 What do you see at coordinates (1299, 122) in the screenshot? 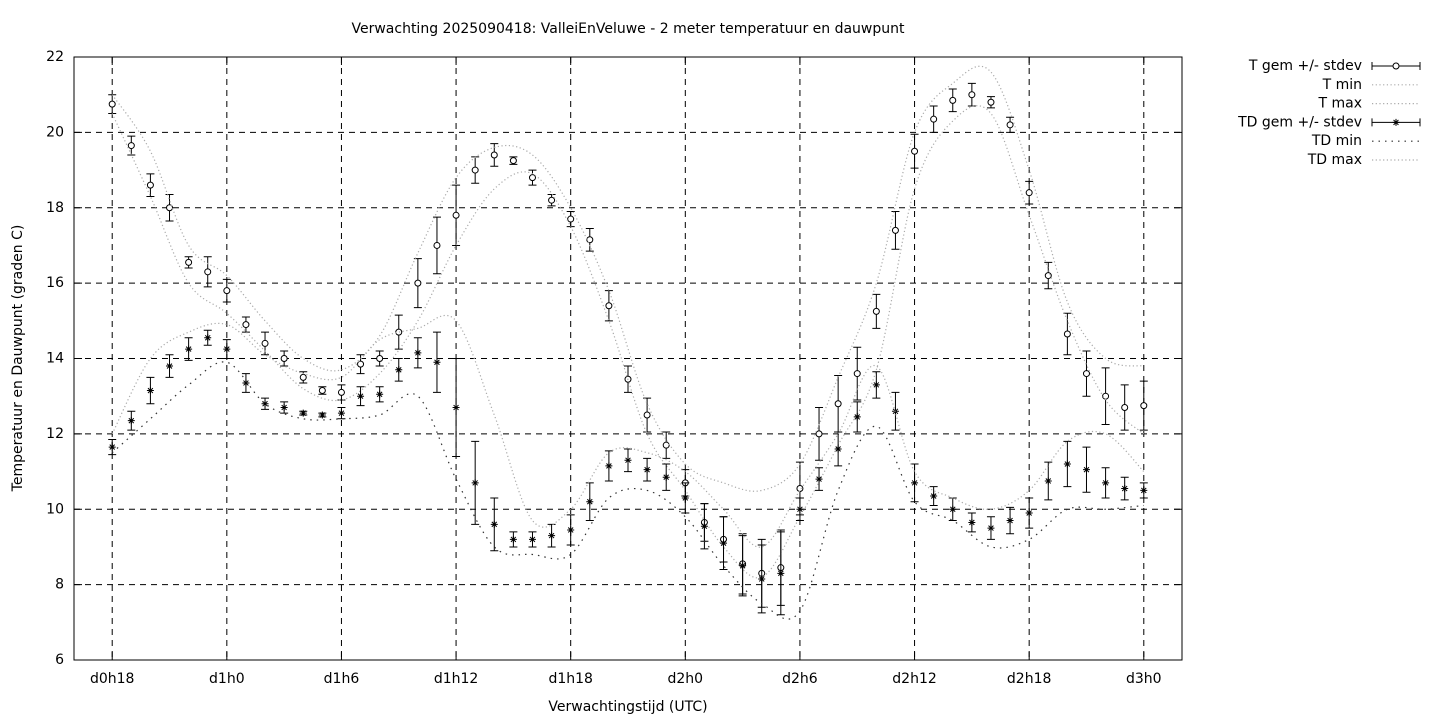
I see `legend-label: TD gem +/- stdev` at bounding box center [1299, 122].